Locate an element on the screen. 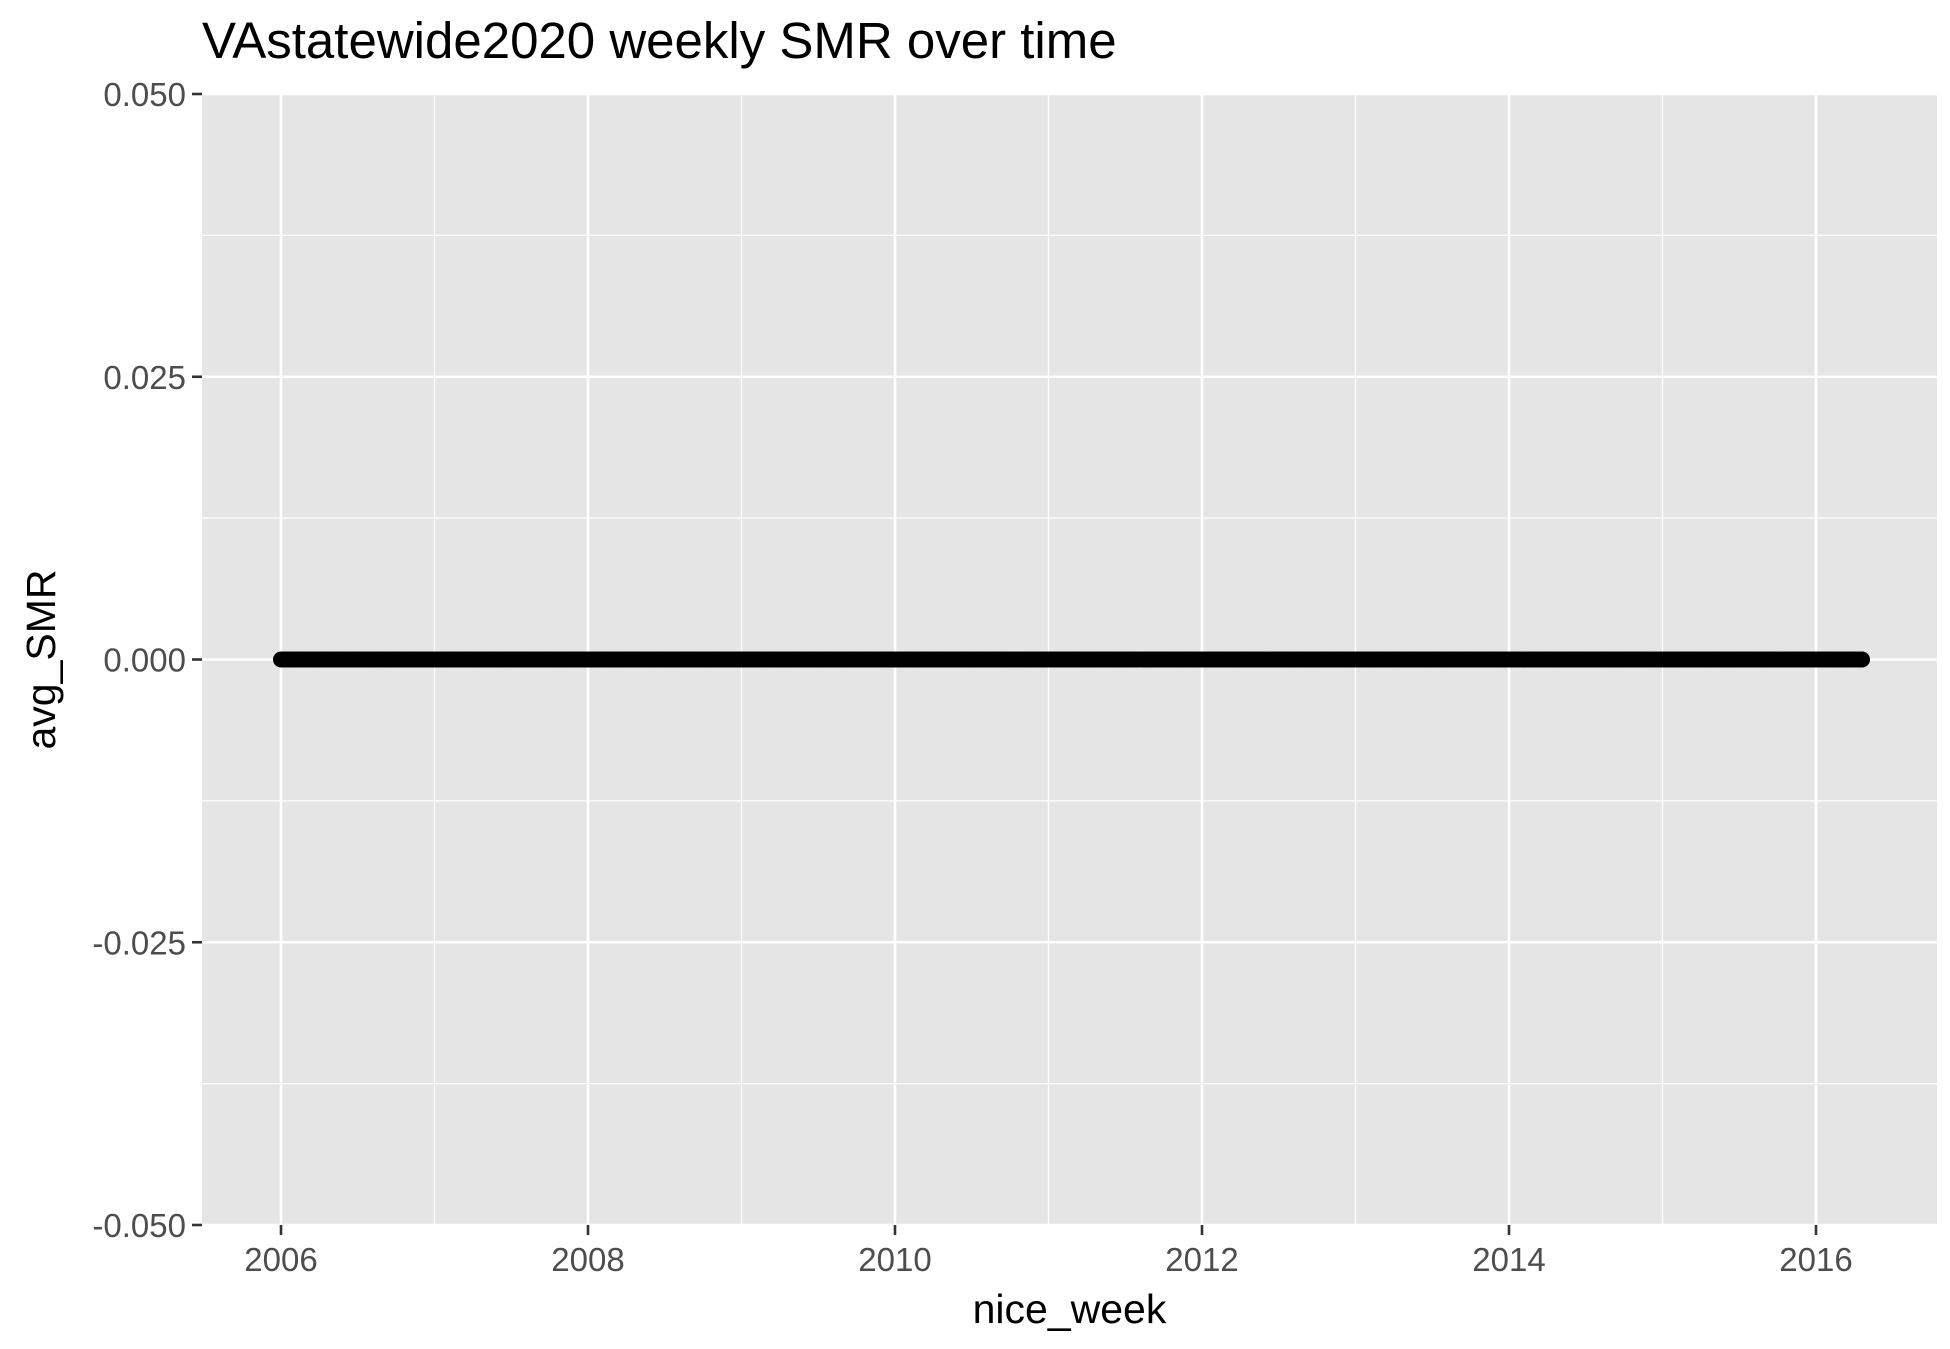  x-tick-label: 2016 is located at coordinates (1815, 1259).